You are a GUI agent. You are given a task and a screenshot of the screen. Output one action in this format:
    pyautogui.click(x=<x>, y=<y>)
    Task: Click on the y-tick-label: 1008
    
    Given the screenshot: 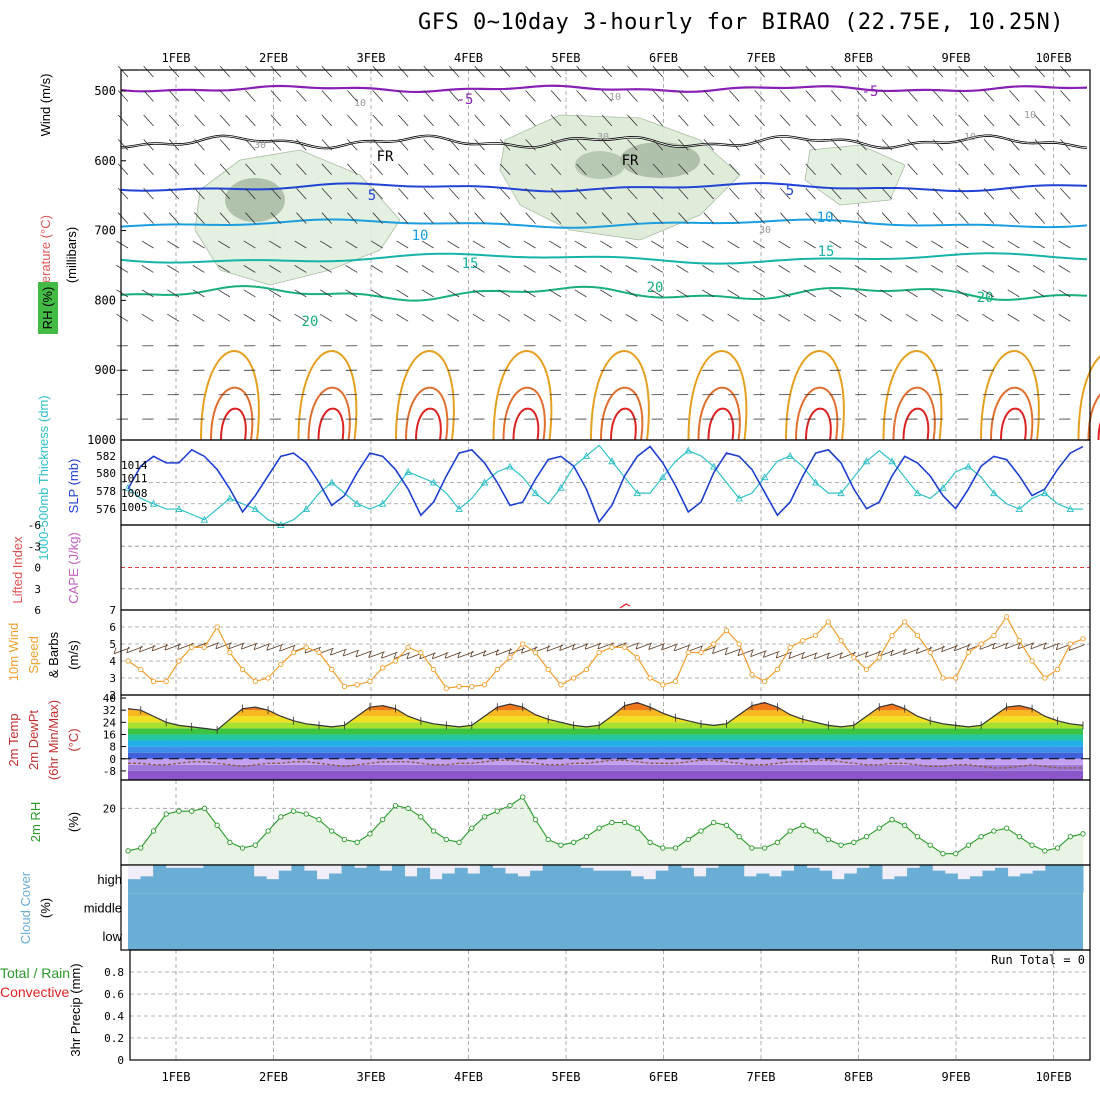 What is the action you would take?
    pyautogui.click(x=134, y=493)
    